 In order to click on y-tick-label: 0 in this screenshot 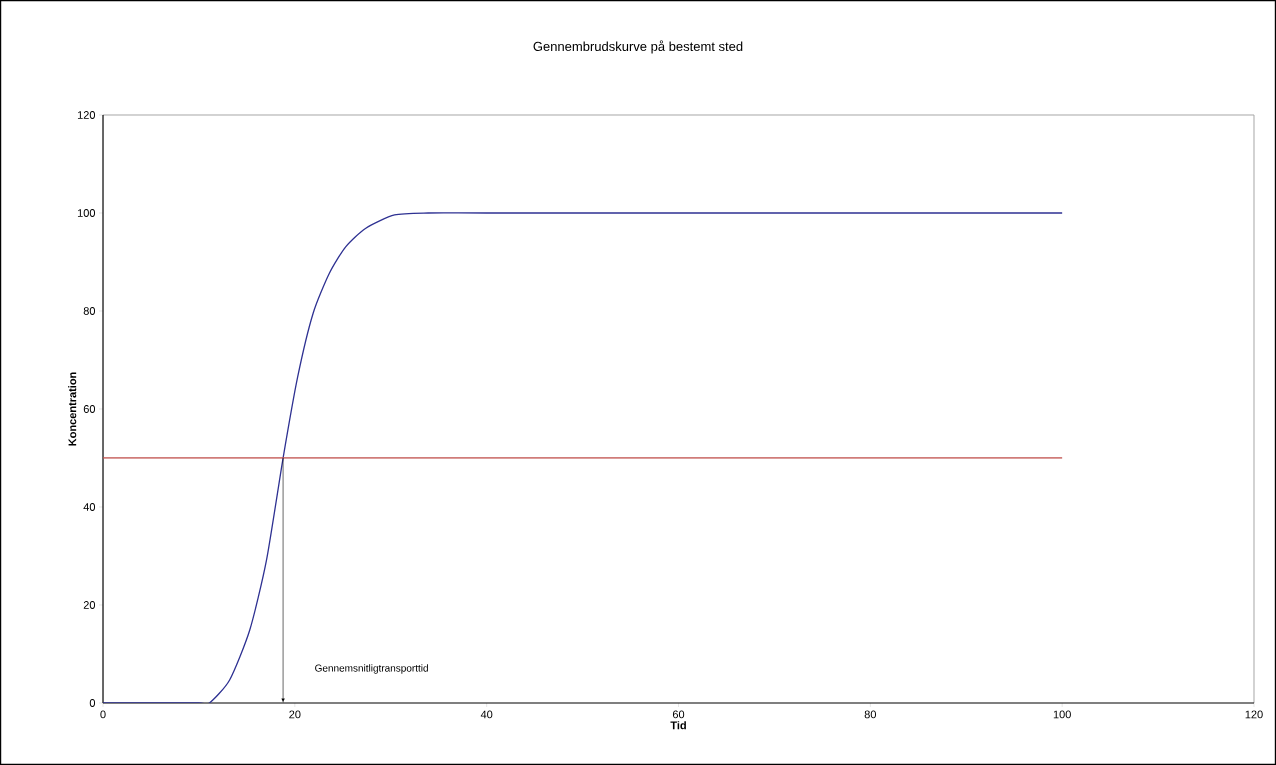, I will do `click(92, 703)`.